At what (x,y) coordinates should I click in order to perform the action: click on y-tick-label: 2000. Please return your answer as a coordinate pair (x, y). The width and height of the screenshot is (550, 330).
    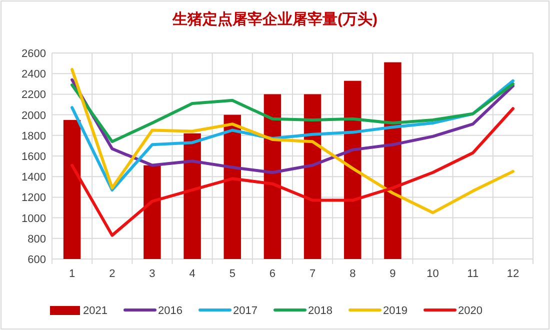
    Looking at the image, I should click on (34, 116).